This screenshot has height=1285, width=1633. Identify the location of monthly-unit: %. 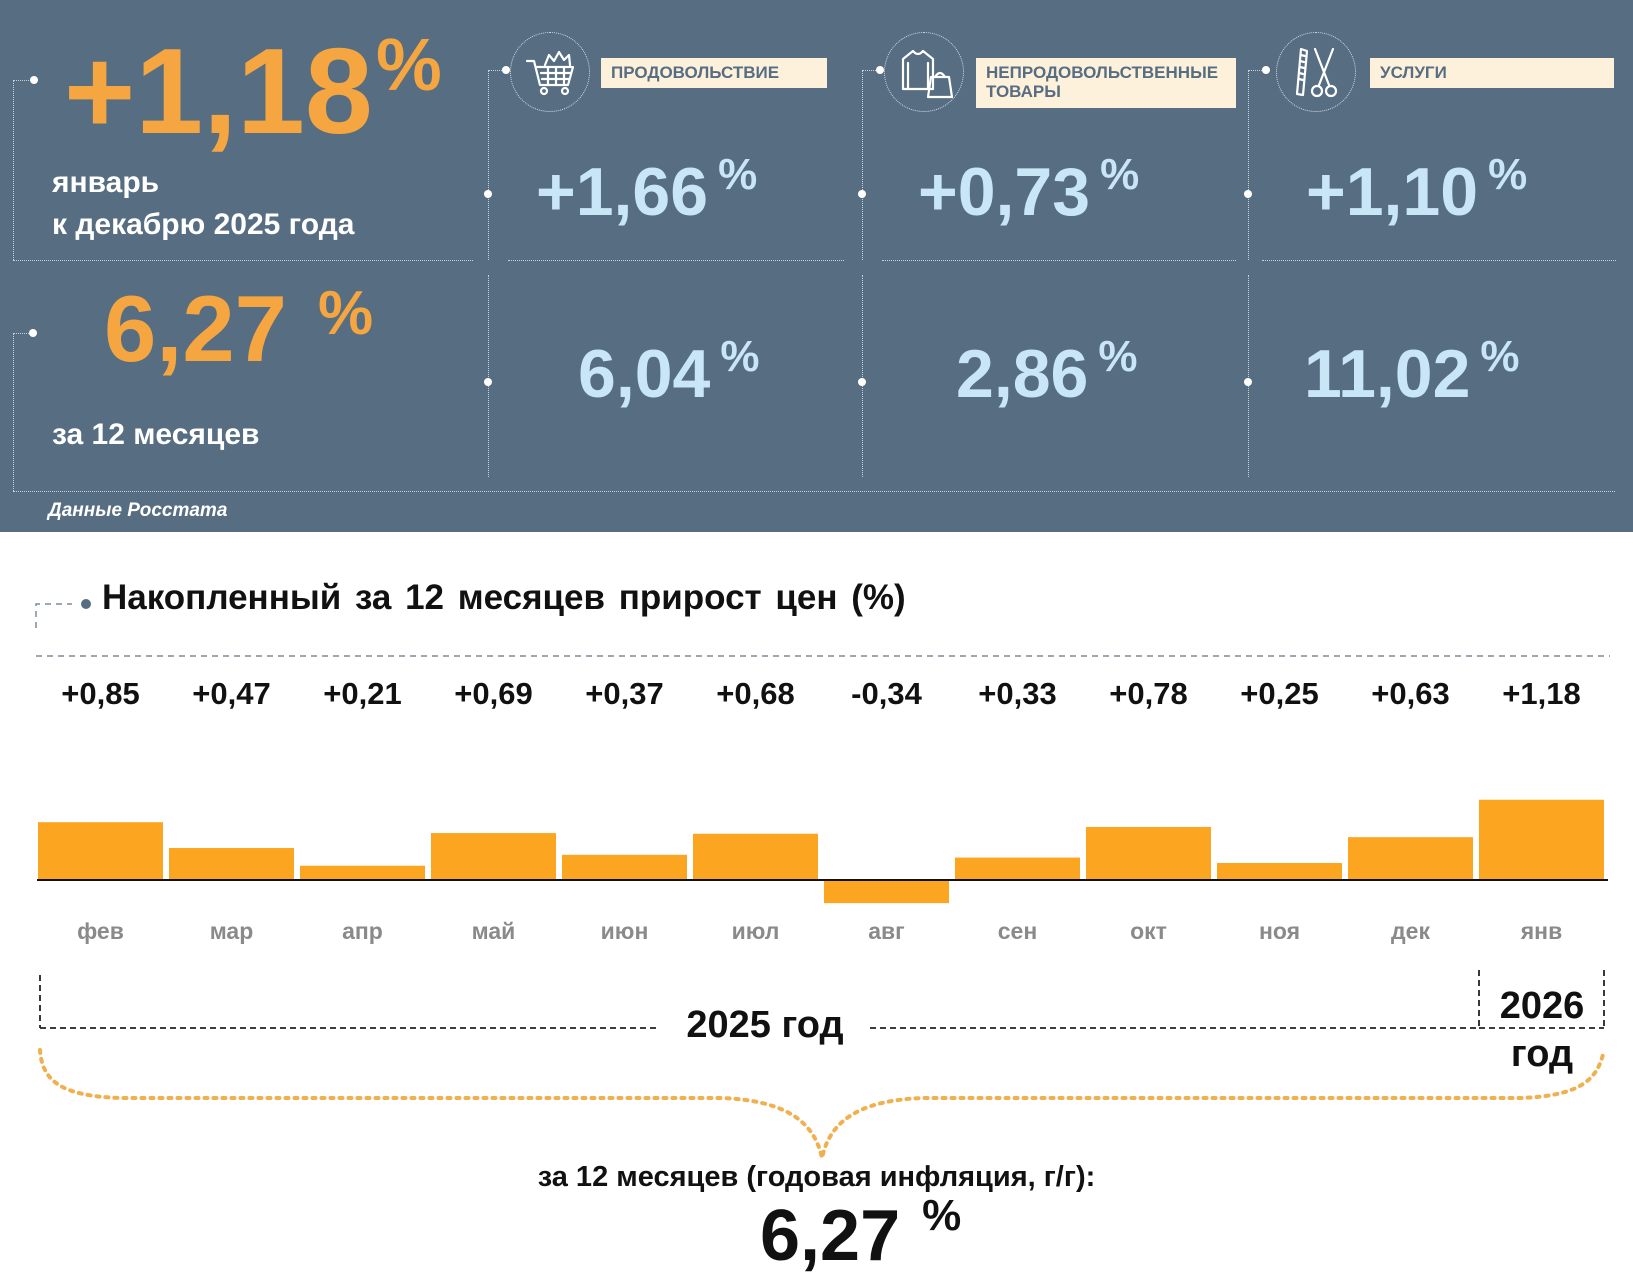
(409, 64).